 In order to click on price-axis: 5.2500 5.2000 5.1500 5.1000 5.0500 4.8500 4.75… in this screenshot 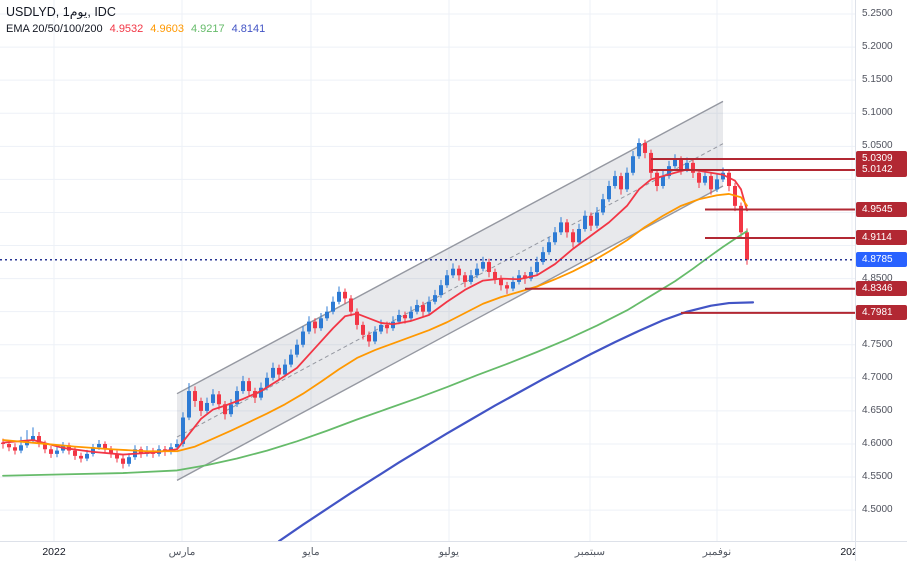, I will do `click(881, 270)`.